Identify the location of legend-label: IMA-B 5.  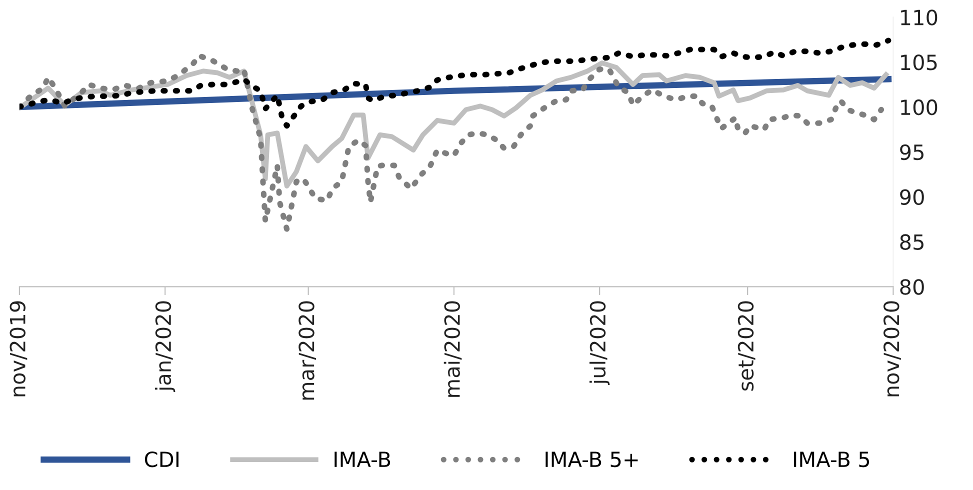
(832, 460).